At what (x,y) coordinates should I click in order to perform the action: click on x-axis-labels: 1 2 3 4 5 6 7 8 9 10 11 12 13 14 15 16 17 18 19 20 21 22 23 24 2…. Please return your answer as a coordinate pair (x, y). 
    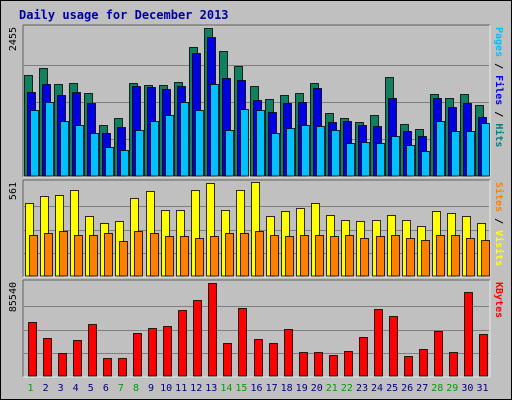
    Looking at the image, I should click on (257, 388).